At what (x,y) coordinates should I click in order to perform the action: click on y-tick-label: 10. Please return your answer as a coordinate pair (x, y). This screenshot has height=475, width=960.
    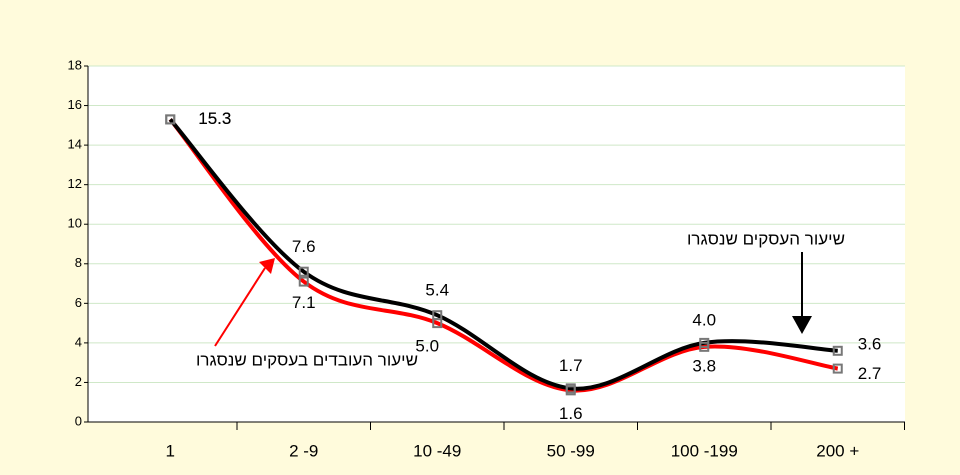
    Looking at the image, I should click on (75, 223).